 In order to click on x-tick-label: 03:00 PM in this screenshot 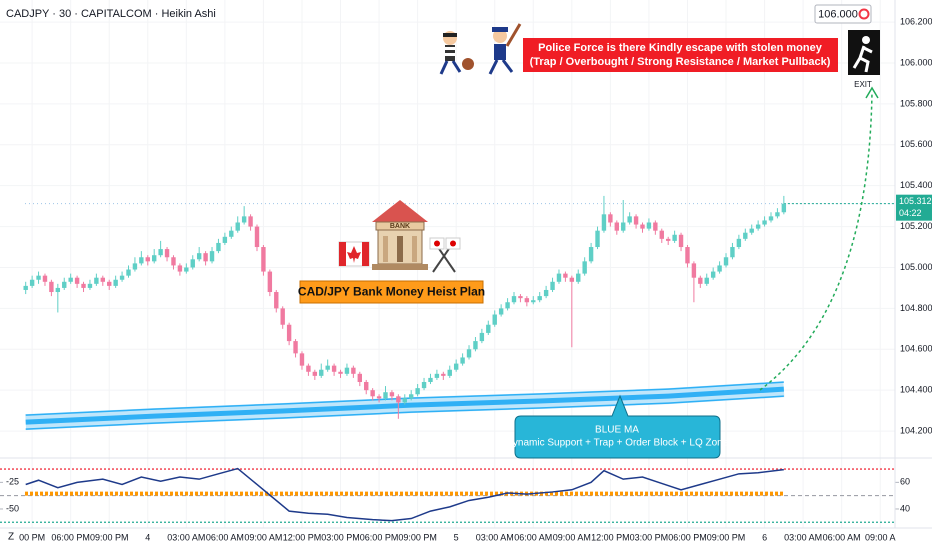, I will do `click(649, 537)`.